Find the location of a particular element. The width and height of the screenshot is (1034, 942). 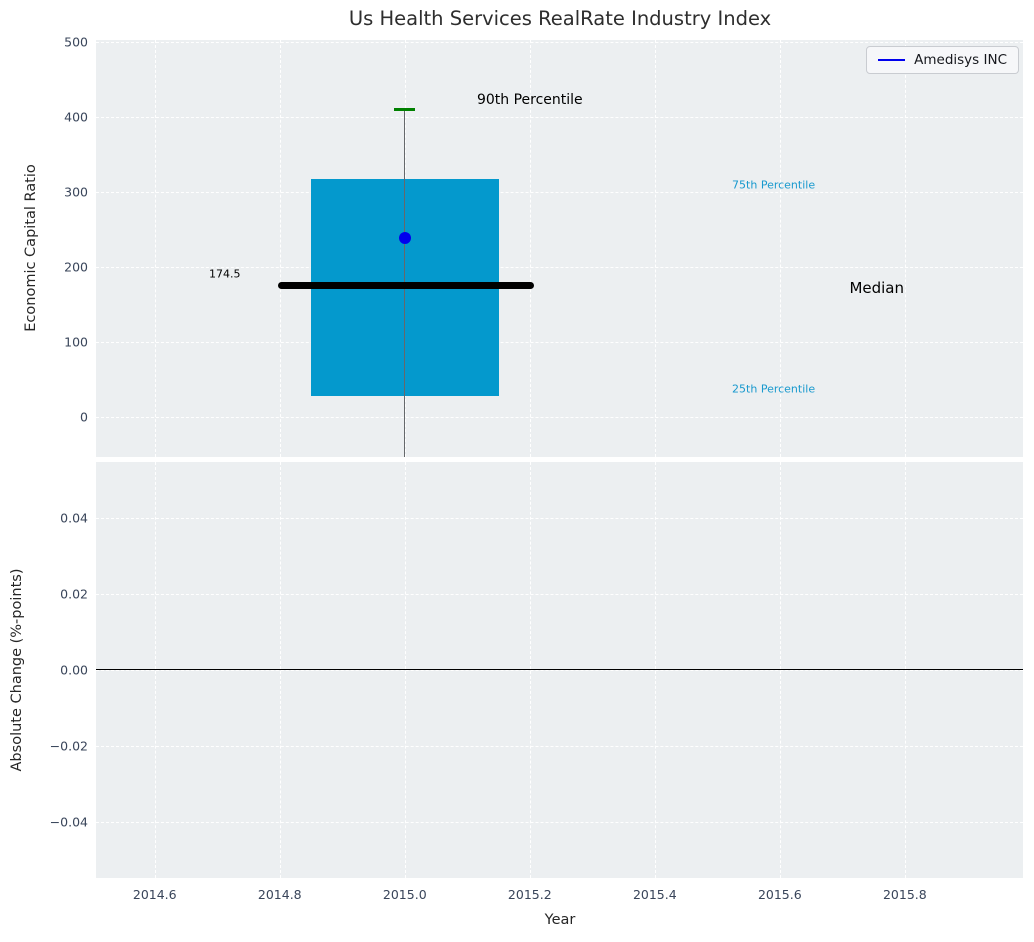

company-data-point is located at coordinates (404, 238).